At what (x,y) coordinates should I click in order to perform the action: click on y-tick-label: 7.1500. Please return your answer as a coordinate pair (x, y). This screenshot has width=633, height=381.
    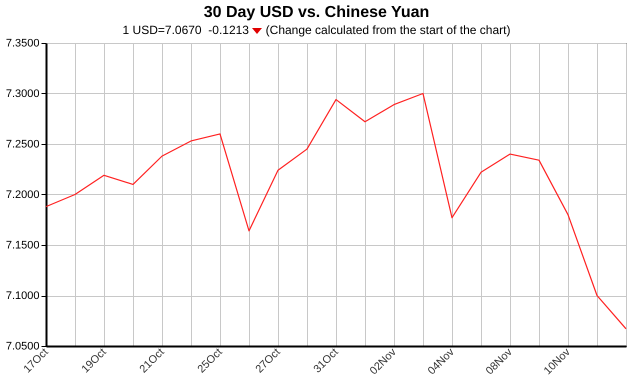
    Looking at the image, I should click on (23, 246).